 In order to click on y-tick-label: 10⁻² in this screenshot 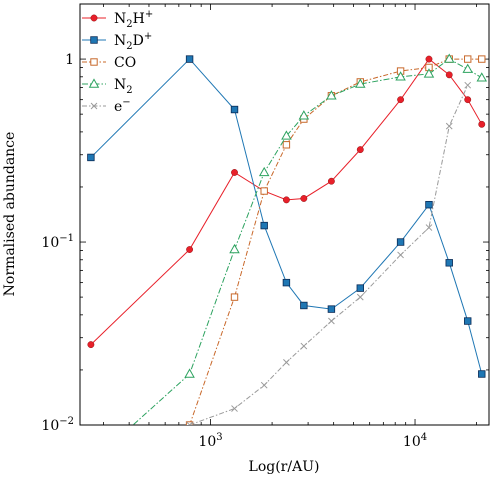, I will do `click(57, 425)`.